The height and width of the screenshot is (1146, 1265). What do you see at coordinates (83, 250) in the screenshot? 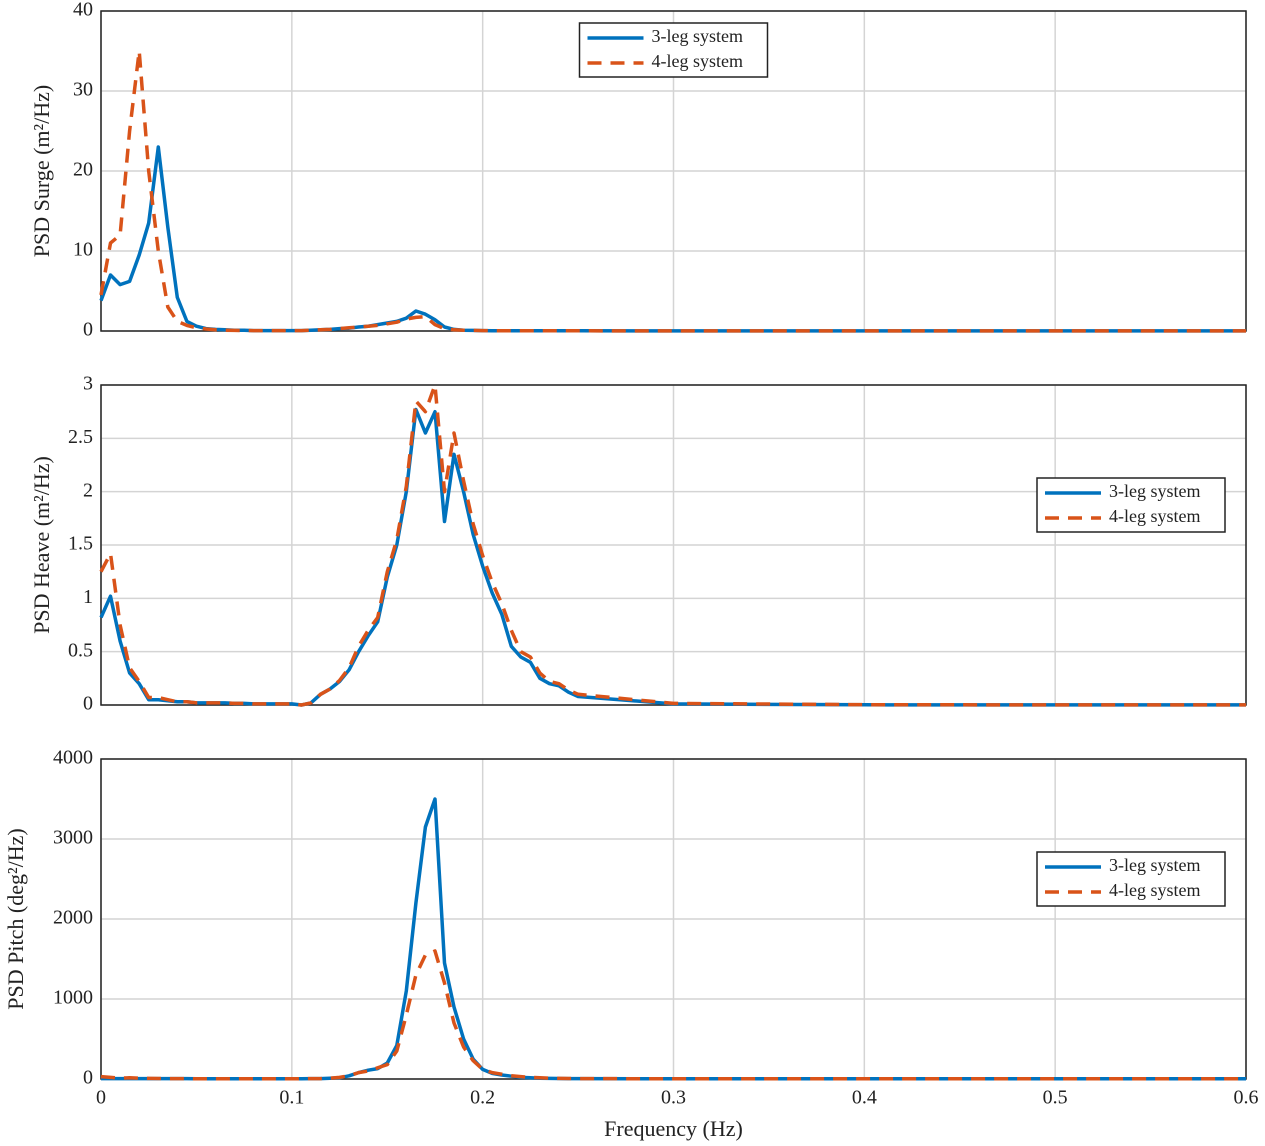
I see `y-tick-label: 10` at bounding box center [83, 250].